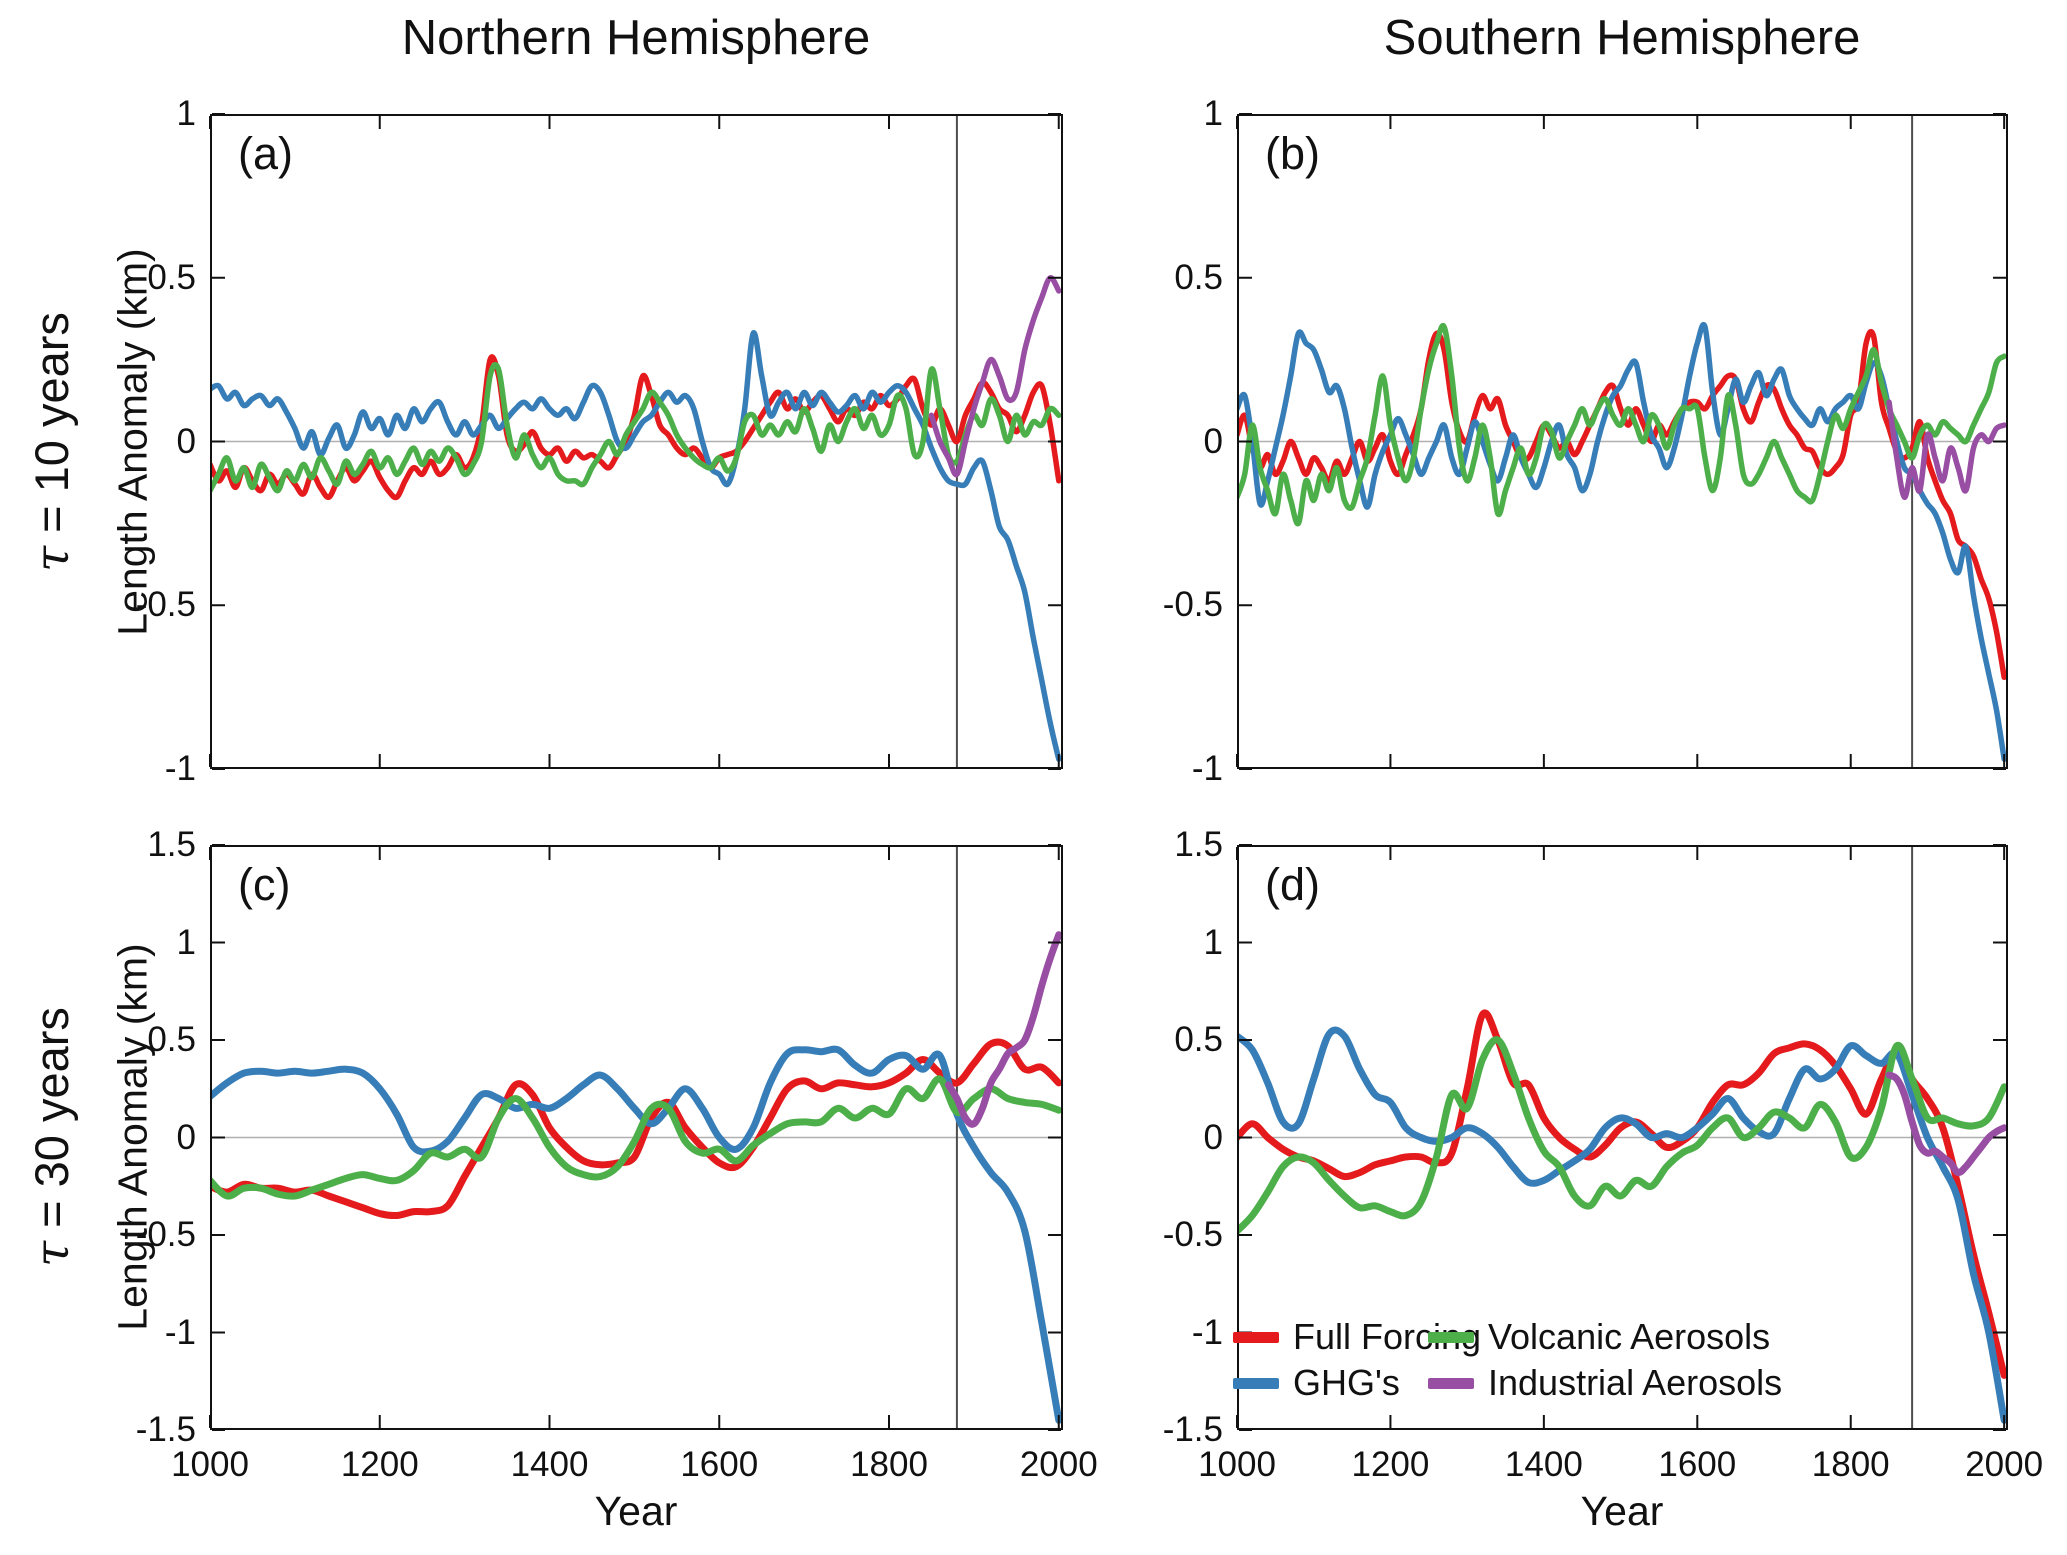  What do you see at coordinates (1256, 1337) in the screenshot?
I see `legend-swatch-full-forcing` at bounding box center [1256, 1337].